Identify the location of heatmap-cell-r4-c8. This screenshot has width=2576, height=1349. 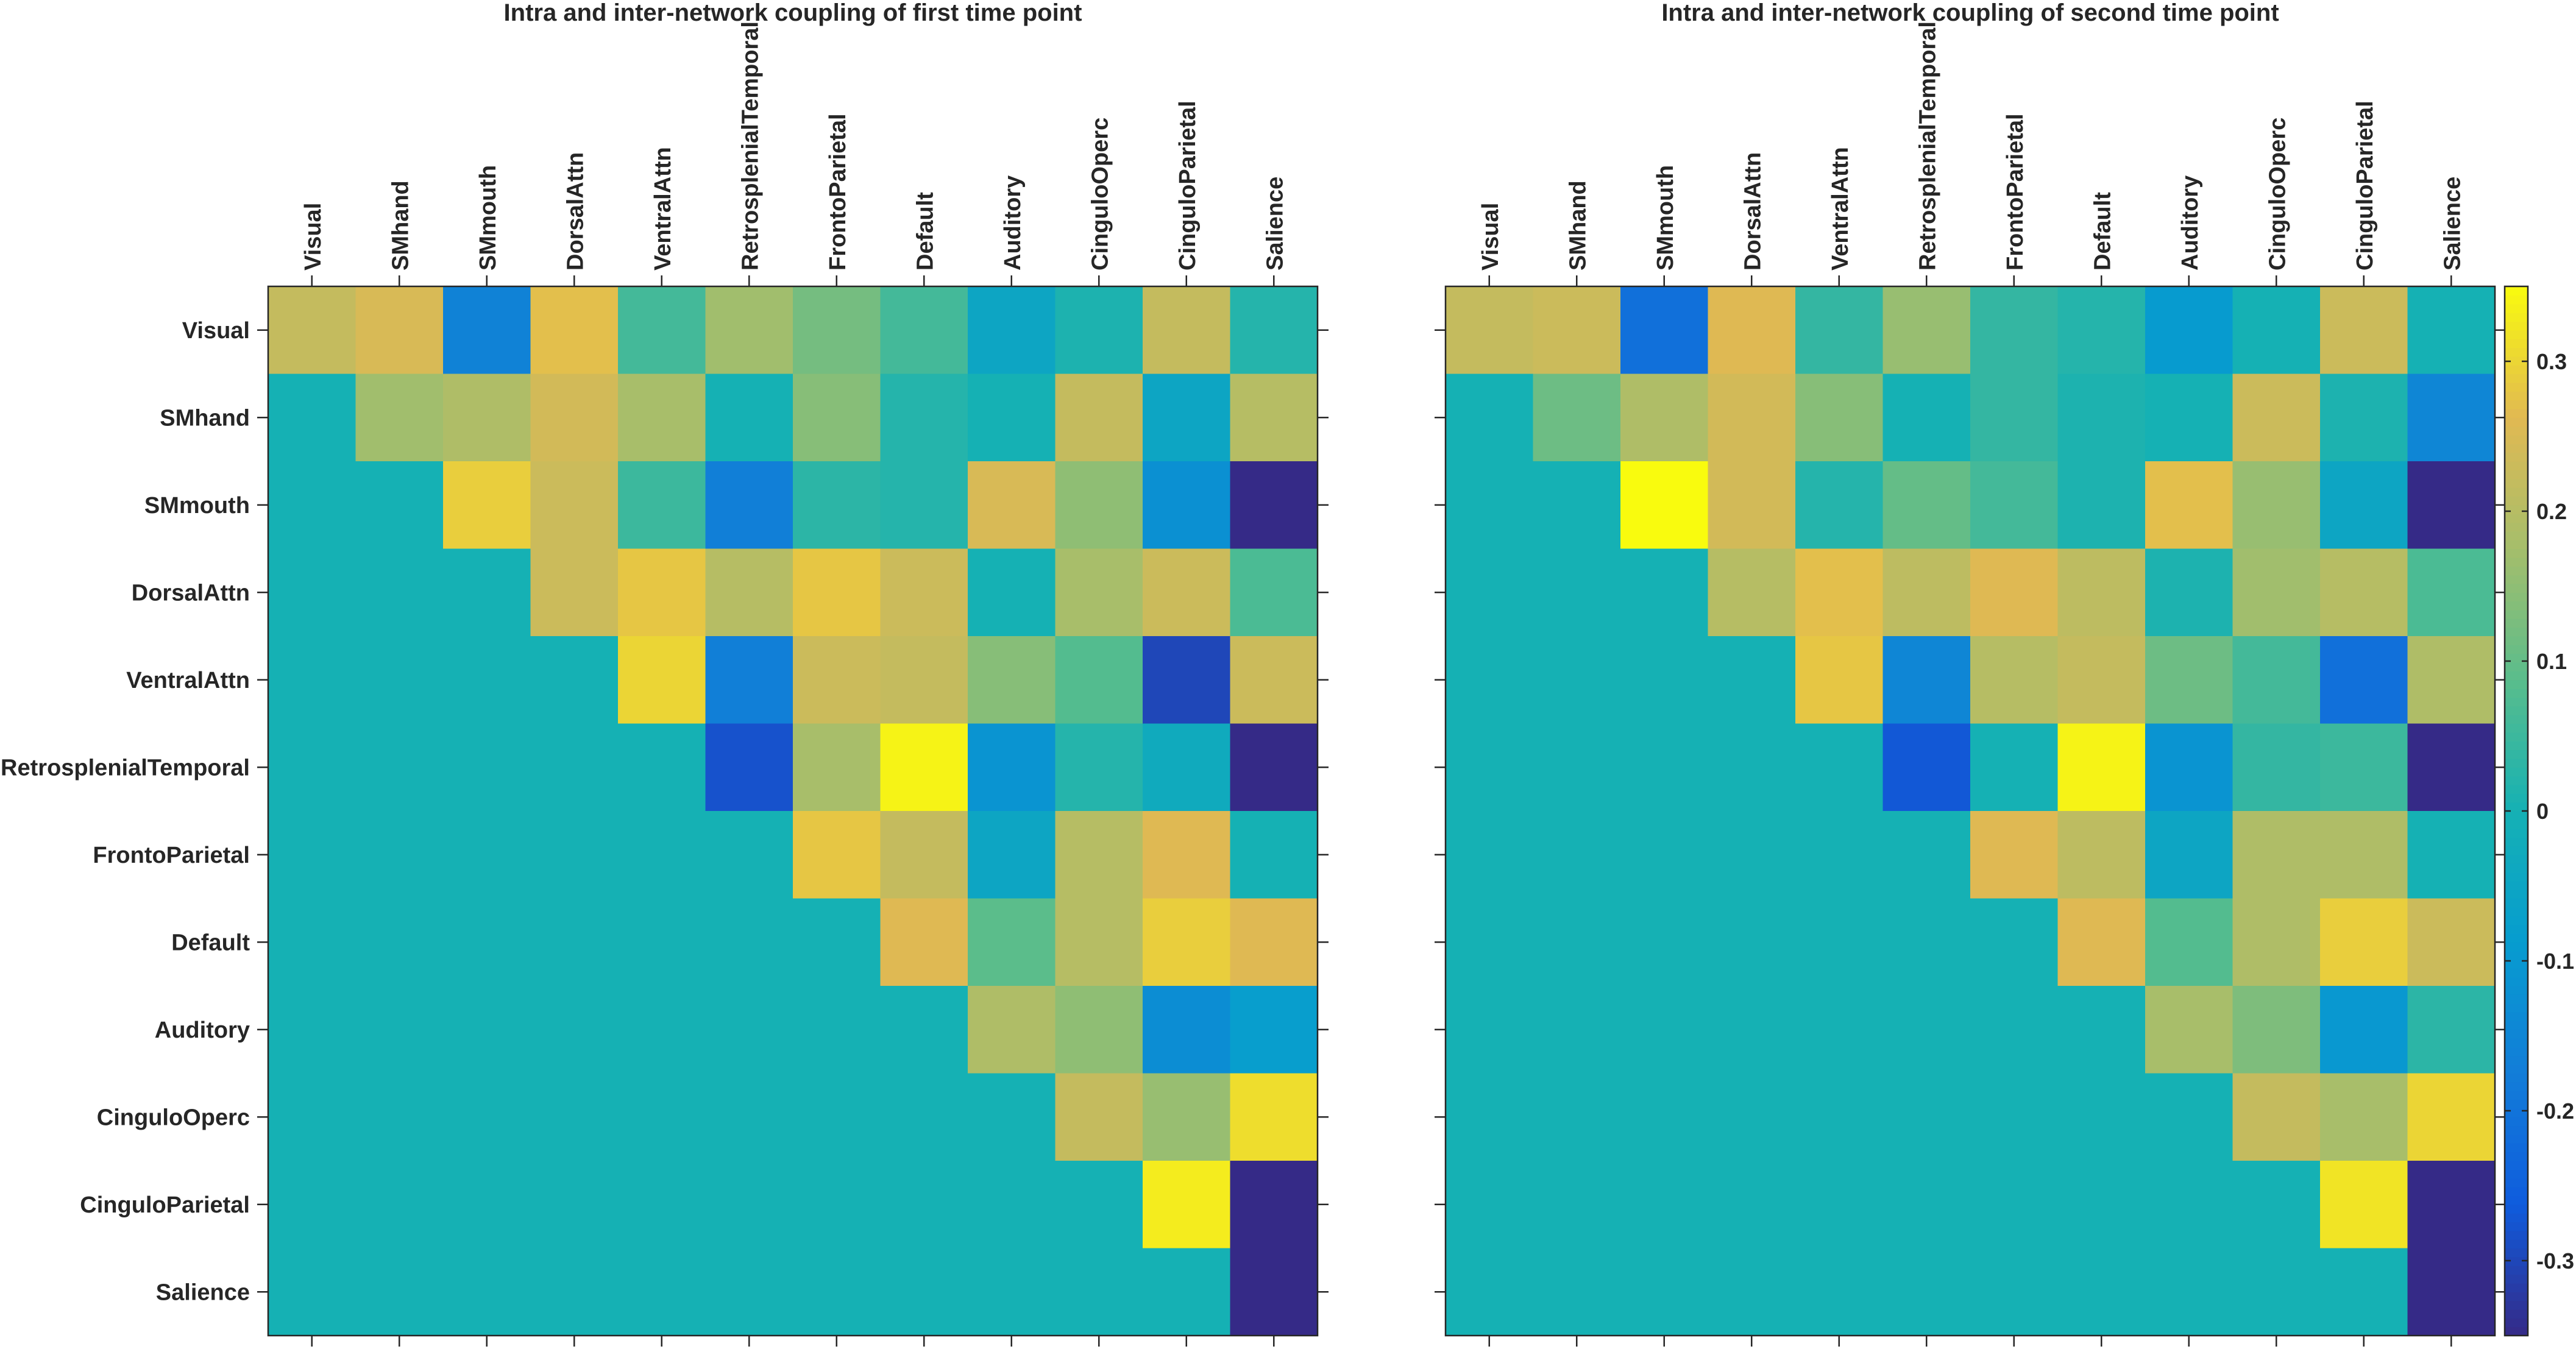
(1012, 680).